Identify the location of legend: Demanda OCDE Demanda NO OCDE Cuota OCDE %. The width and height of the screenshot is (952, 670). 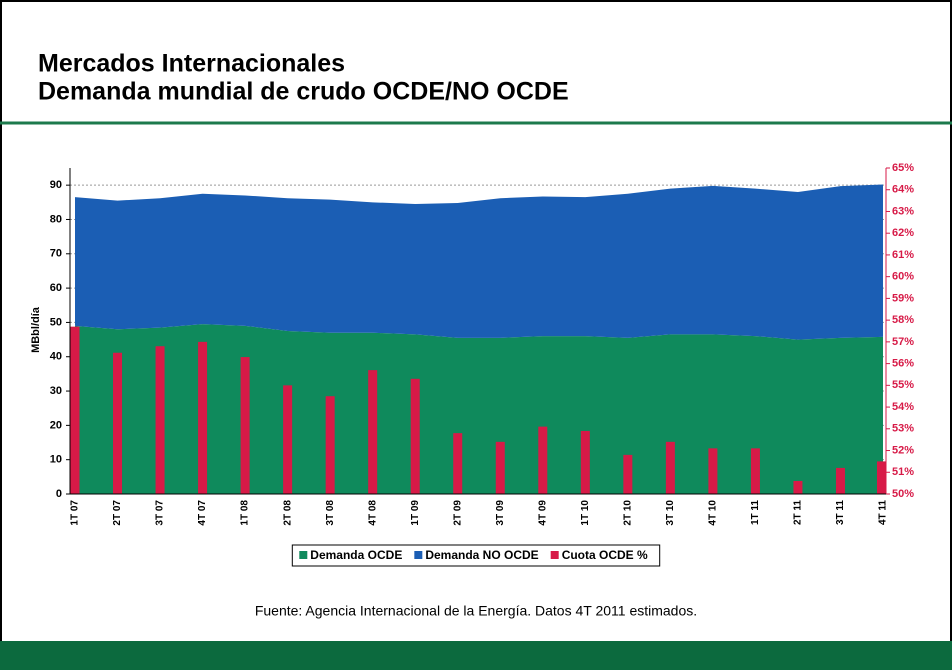
(476, 555).